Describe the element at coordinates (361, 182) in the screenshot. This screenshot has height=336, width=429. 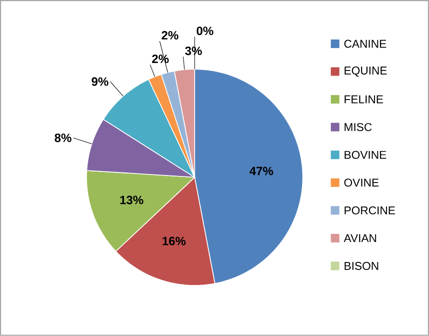
I see `legend-label: OVINE` at that location.